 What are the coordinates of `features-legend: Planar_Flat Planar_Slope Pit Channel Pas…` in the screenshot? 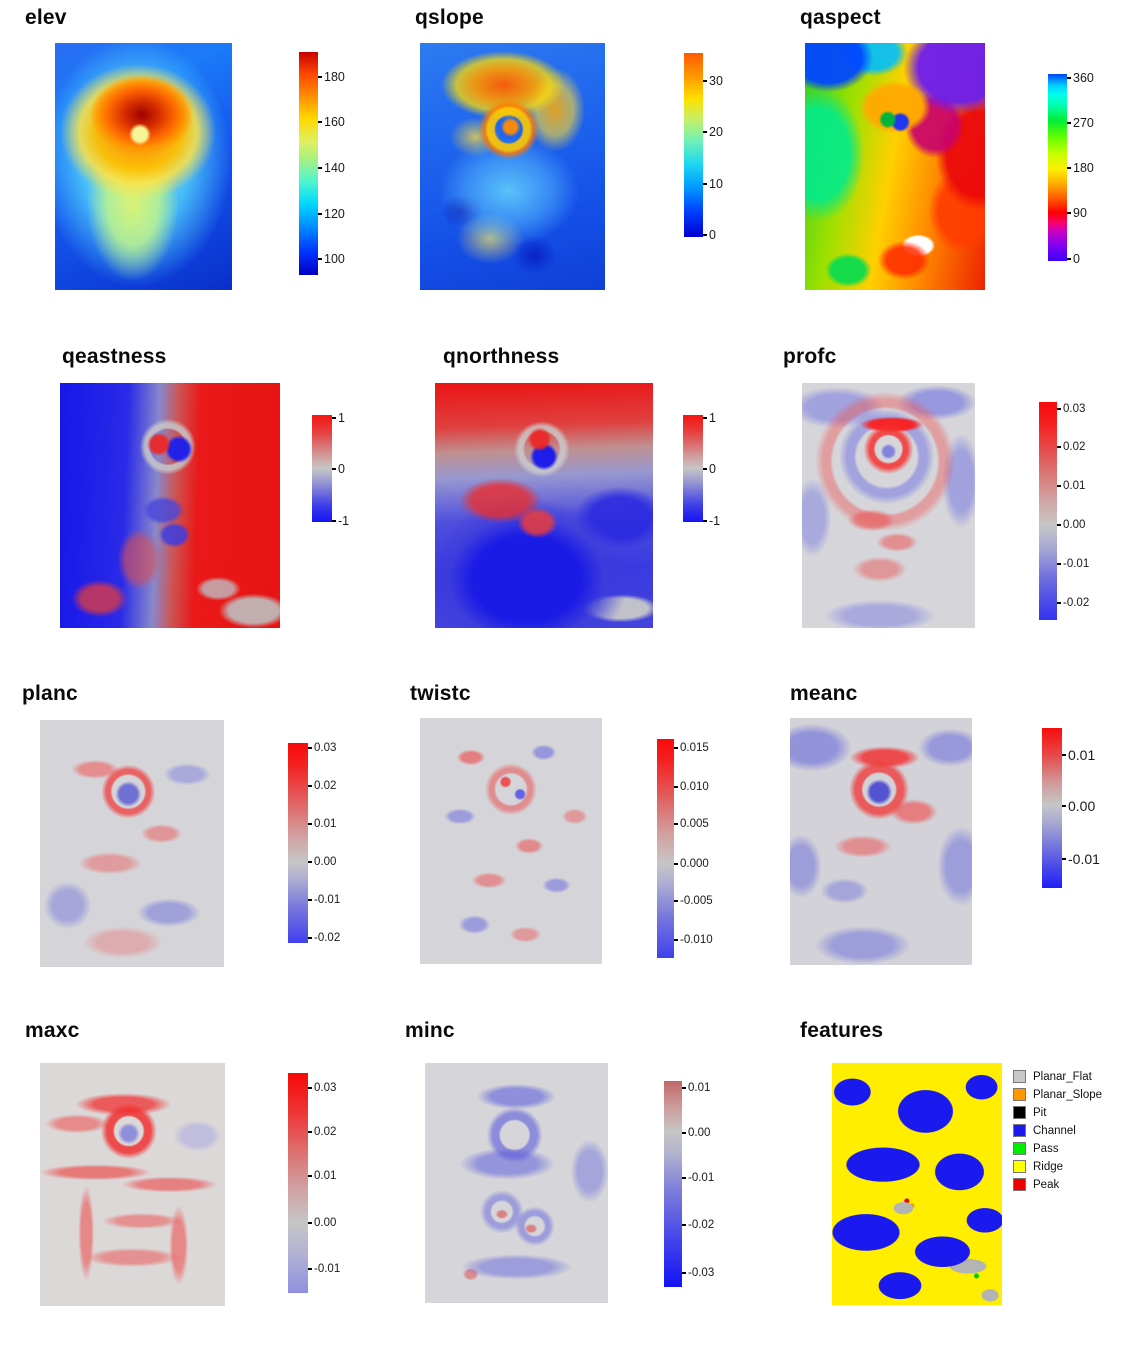 It's located at (1057, 1130).